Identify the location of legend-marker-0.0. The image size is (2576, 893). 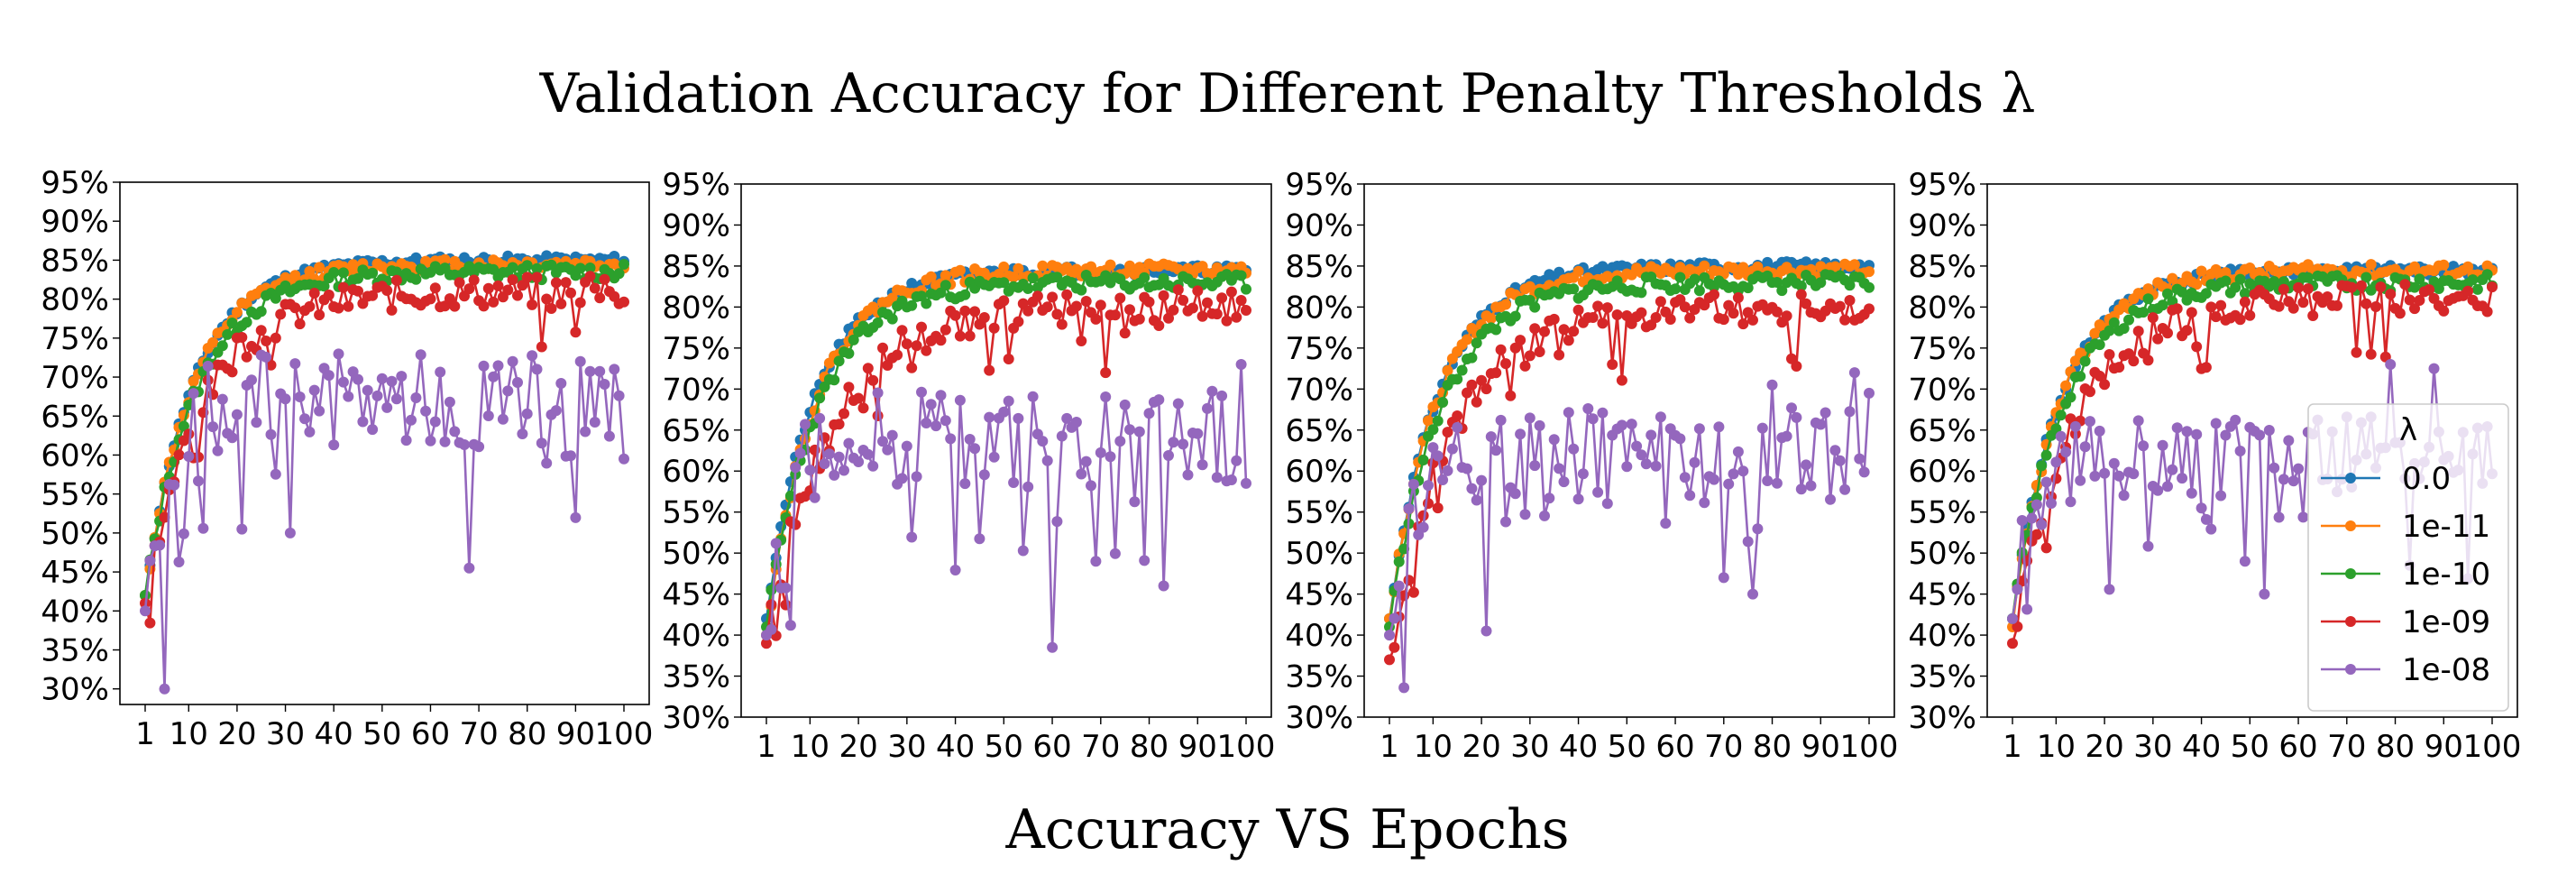
(2350, 478).